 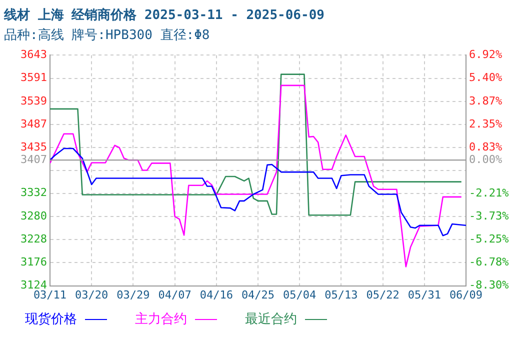 What do you see at coordinates (33, 193) in the screenshot?
I see `y-tick-label: 3332` at bounding box center [33, 193].